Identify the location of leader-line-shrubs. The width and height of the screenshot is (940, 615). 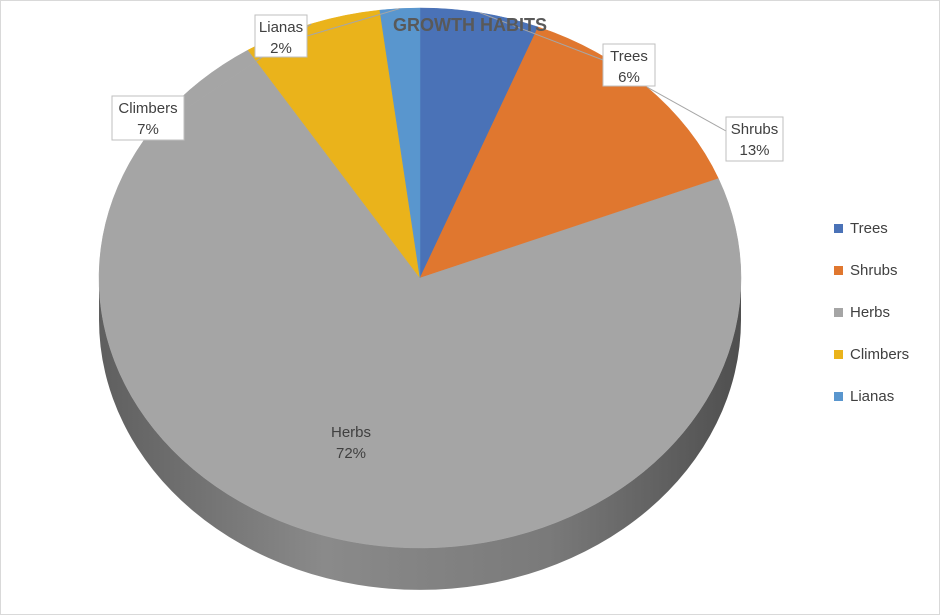
(686, 109).